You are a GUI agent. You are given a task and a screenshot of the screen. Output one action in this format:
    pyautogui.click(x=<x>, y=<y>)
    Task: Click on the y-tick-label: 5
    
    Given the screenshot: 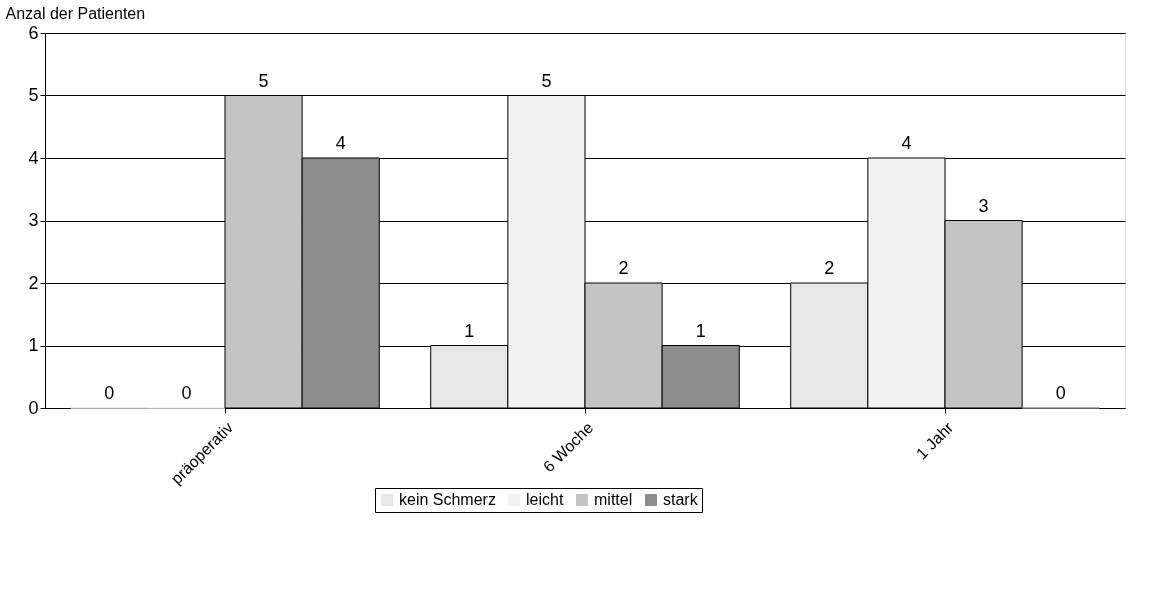 What is the action you would take?
    pyautogui.click(x=33, y=95)
    